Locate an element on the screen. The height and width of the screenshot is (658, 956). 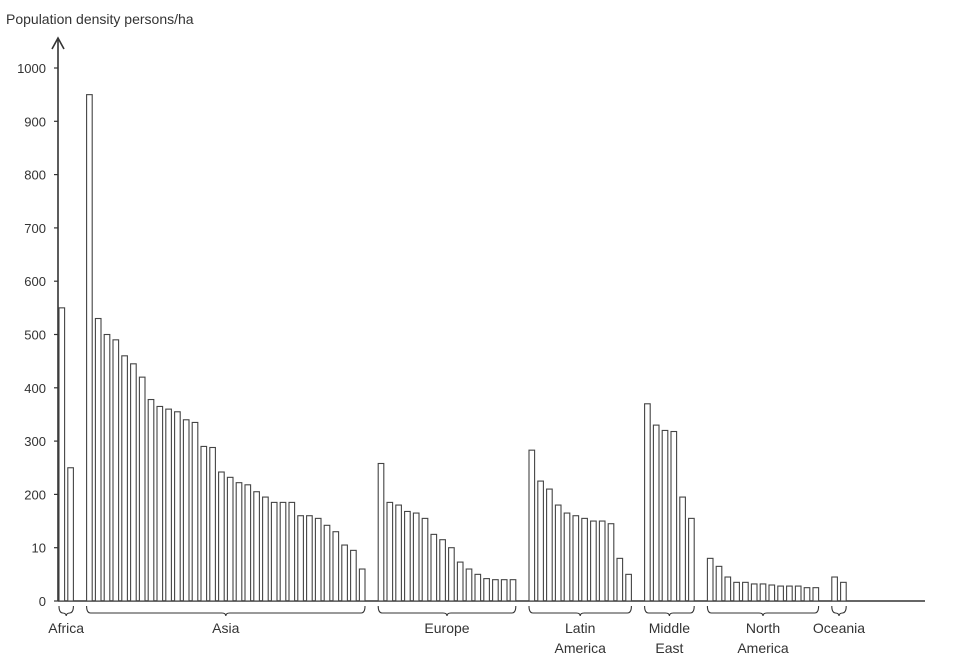
group-label: Oceania is located at coordinates (839, 628).